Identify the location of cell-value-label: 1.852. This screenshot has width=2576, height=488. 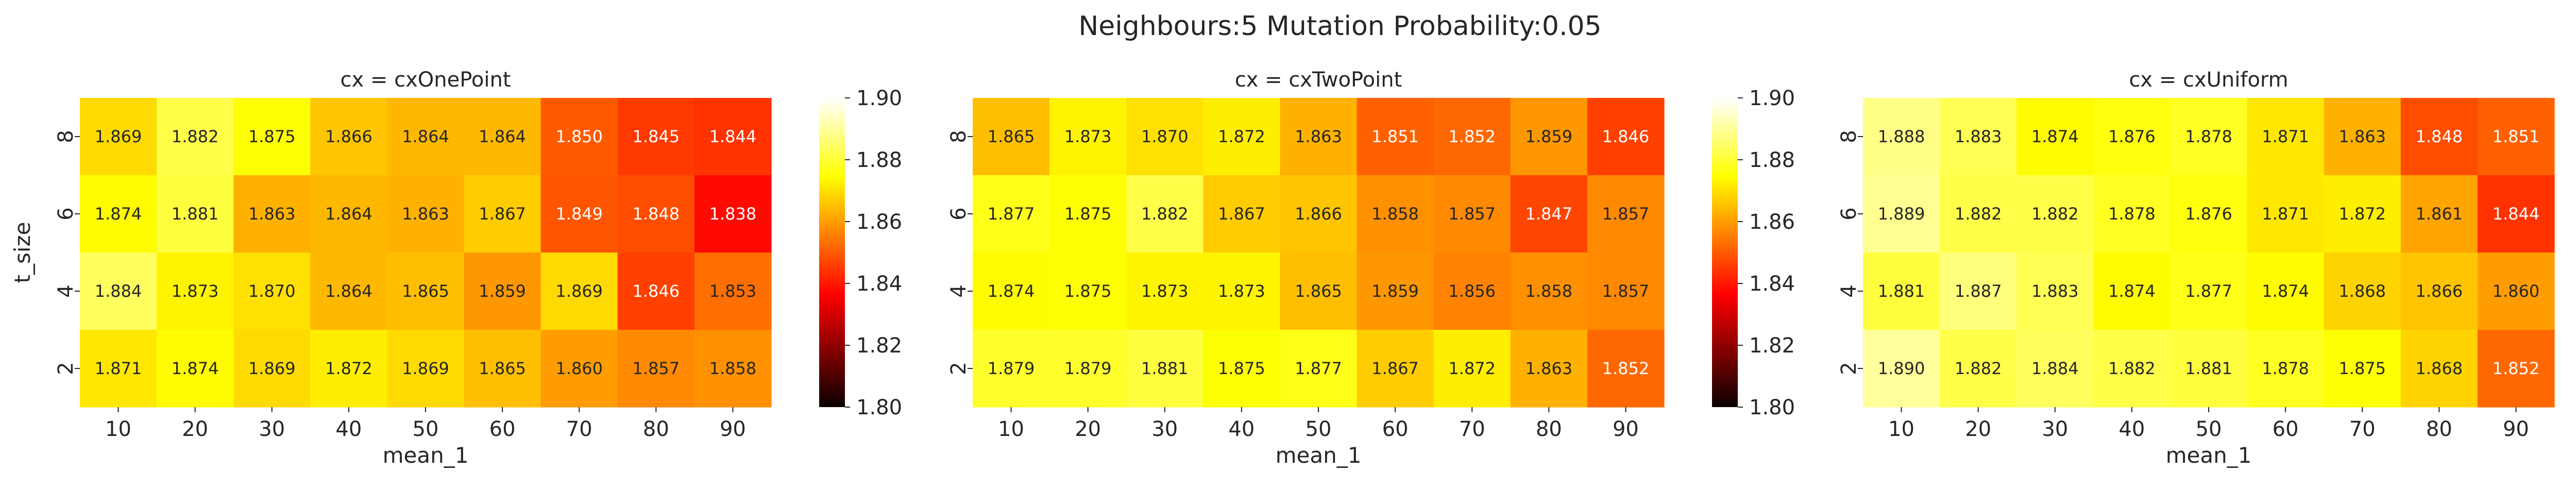
(1626, 368).